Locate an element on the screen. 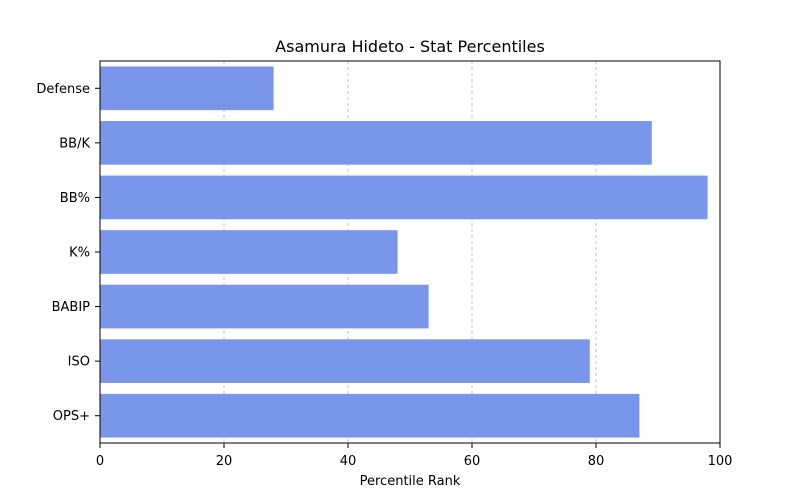  x-tick-label: 60 is located at coordinates (472, 461).